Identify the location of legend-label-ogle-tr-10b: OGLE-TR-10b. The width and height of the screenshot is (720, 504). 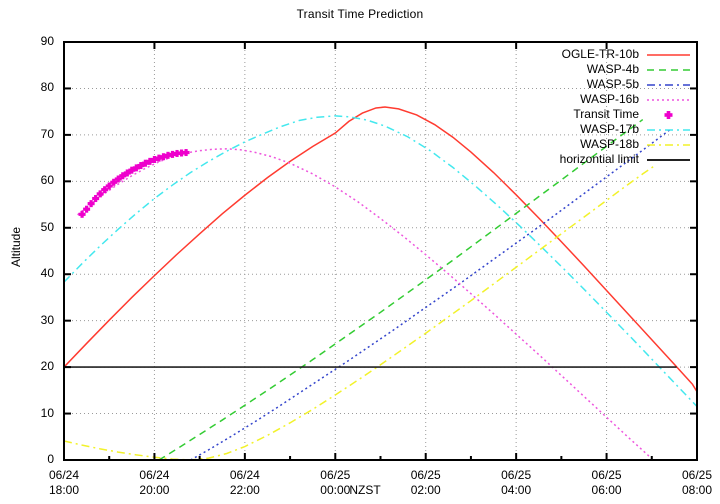
(600, 54).